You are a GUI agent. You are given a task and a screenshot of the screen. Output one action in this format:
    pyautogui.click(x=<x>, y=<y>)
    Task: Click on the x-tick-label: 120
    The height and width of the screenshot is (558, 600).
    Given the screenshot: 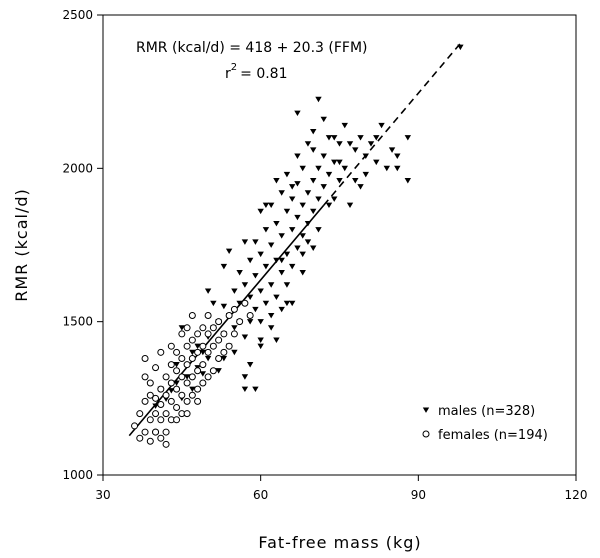 What is the action you would take?
    pyautogui.click(x=576, y=495)
    